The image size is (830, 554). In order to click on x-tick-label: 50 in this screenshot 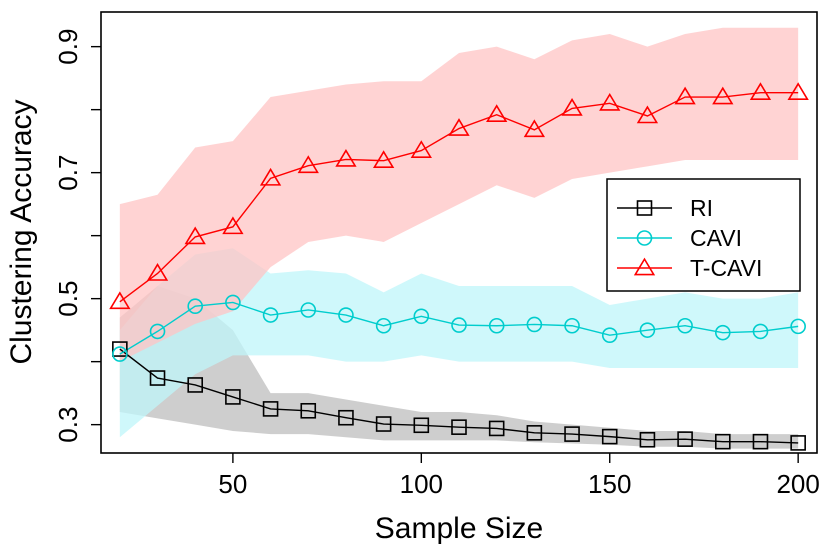, I will do `click(232, 484)`.